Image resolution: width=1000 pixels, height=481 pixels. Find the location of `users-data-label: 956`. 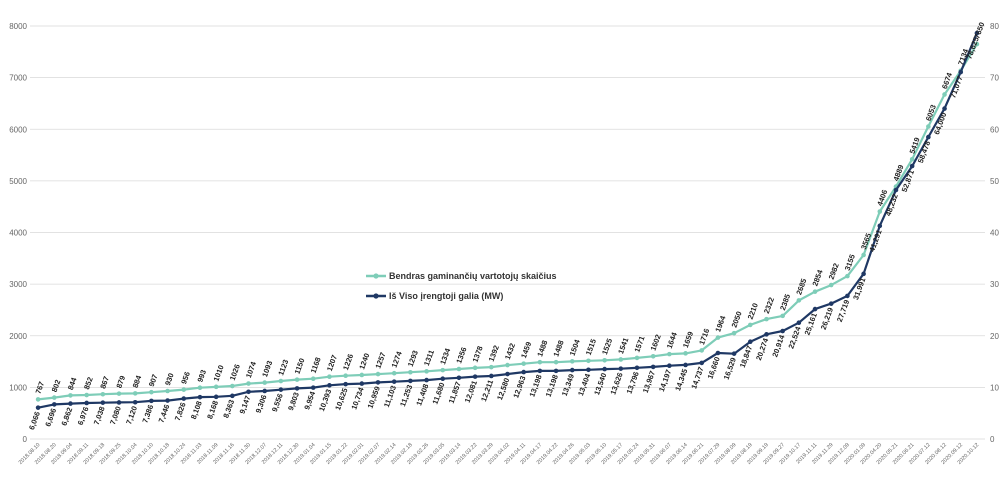

users-data-label: 956 is located at coordinates (185, 377).